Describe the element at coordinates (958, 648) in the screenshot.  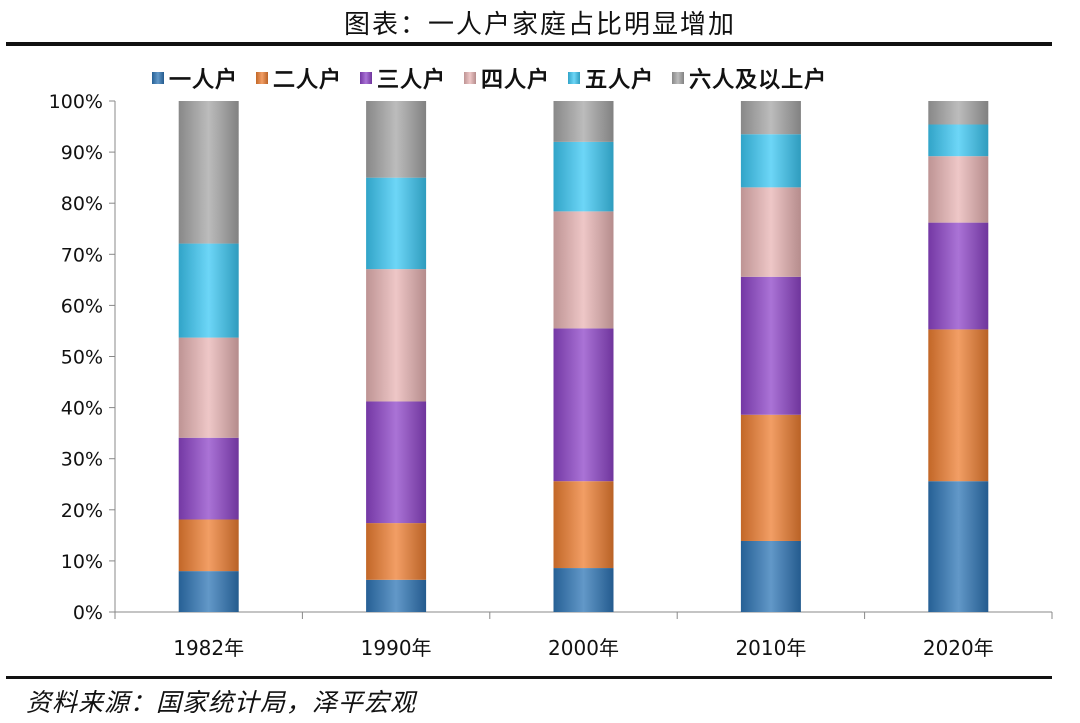
I see `x-tick-label: 2020年` at that location.